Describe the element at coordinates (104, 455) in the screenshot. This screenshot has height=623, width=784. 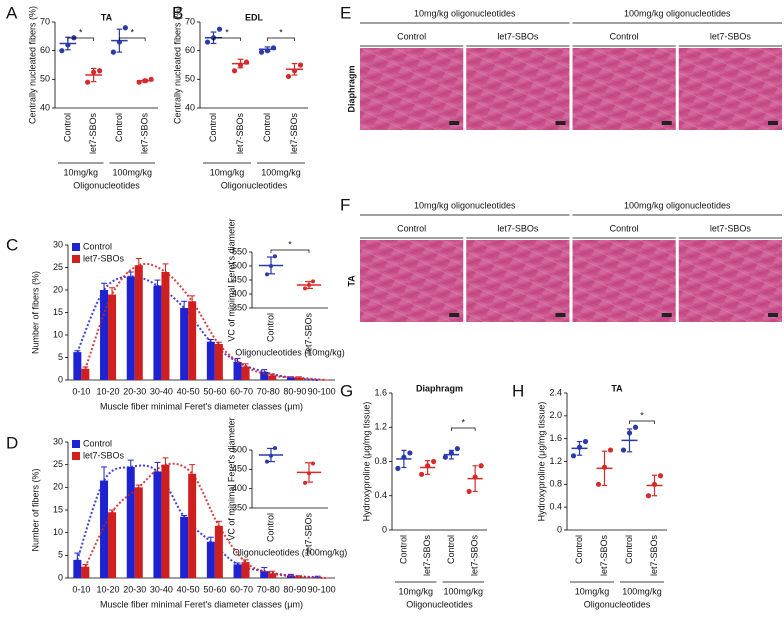
I see `legend-label: let7-SBOs` at that location.